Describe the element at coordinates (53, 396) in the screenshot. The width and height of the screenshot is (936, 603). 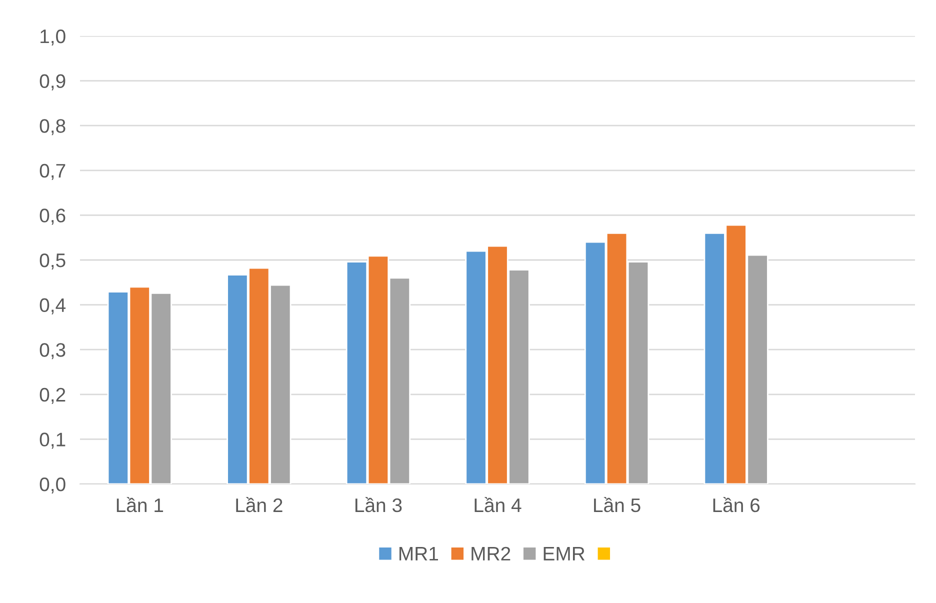
I see `y-tick-label: 0,2` at that location.